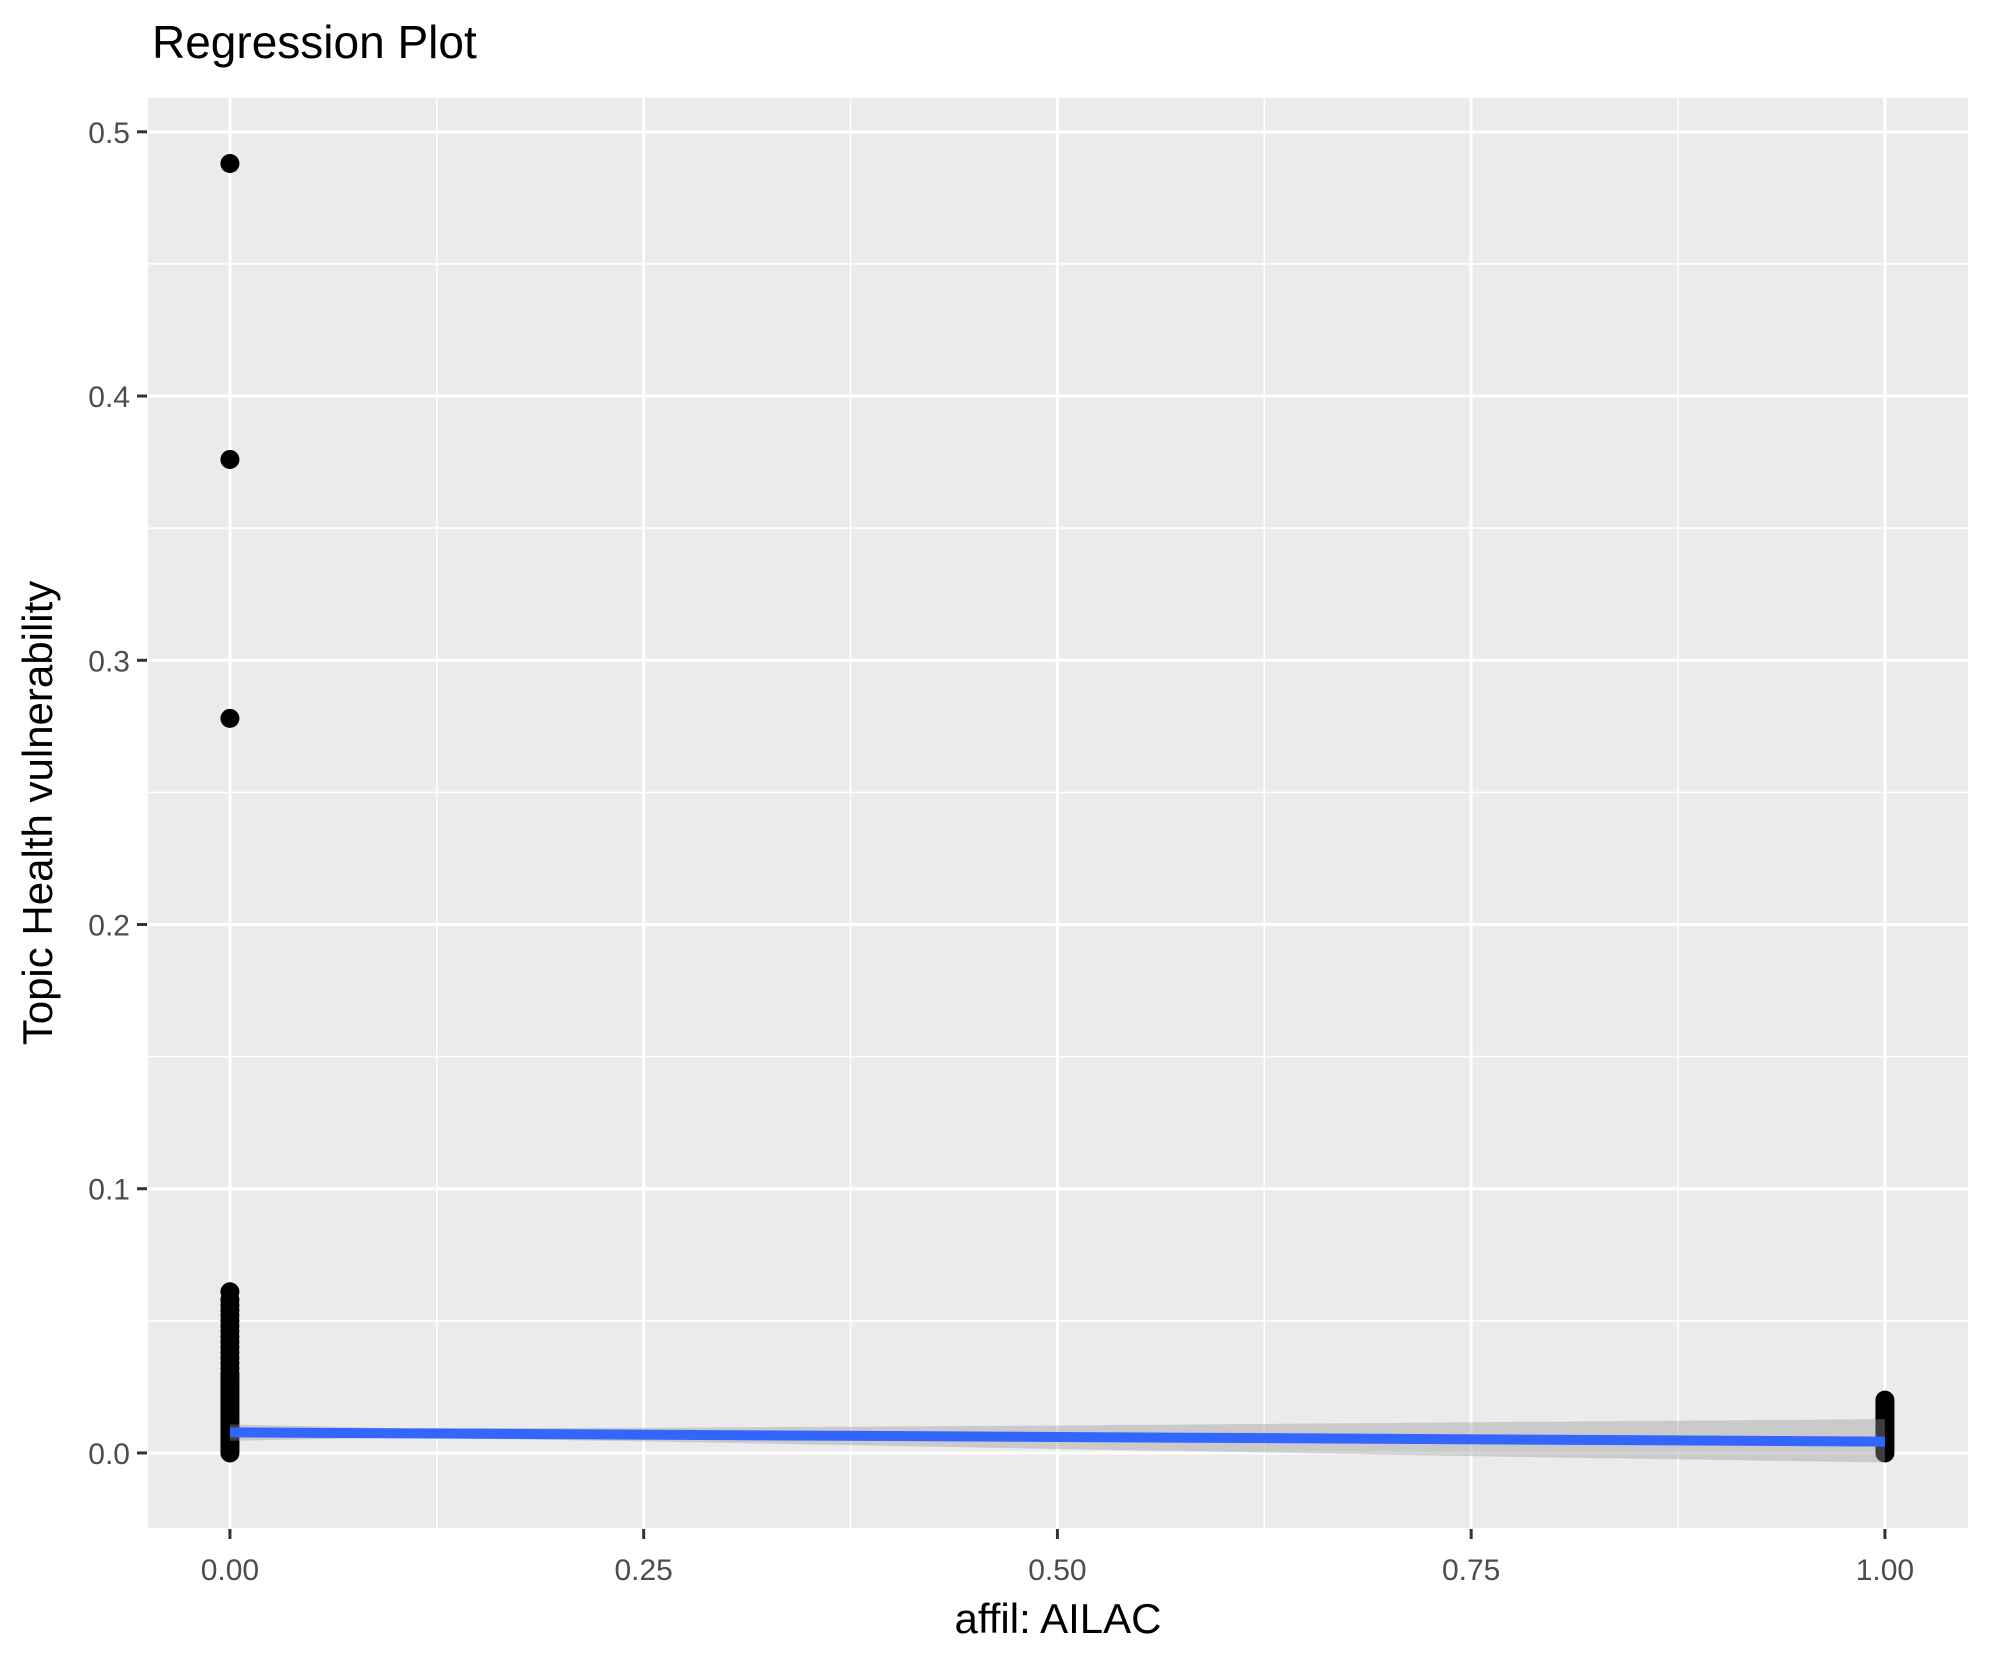 This screenshot has width=1990, height=1665. Describe the element at coordinates (109, 926) in the screenshot. I see `y-tick-label: 0.2` at that location.